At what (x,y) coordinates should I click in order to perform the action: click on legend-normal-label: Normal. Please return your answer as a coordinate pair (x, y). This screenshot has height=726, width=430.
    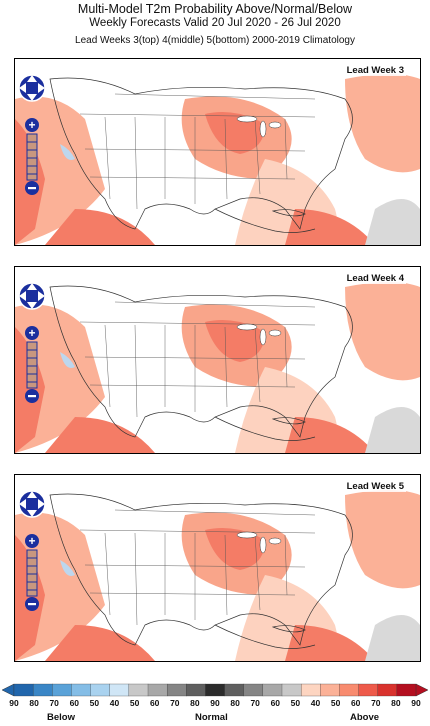
    Looking at the image, I should click on (211, 717).